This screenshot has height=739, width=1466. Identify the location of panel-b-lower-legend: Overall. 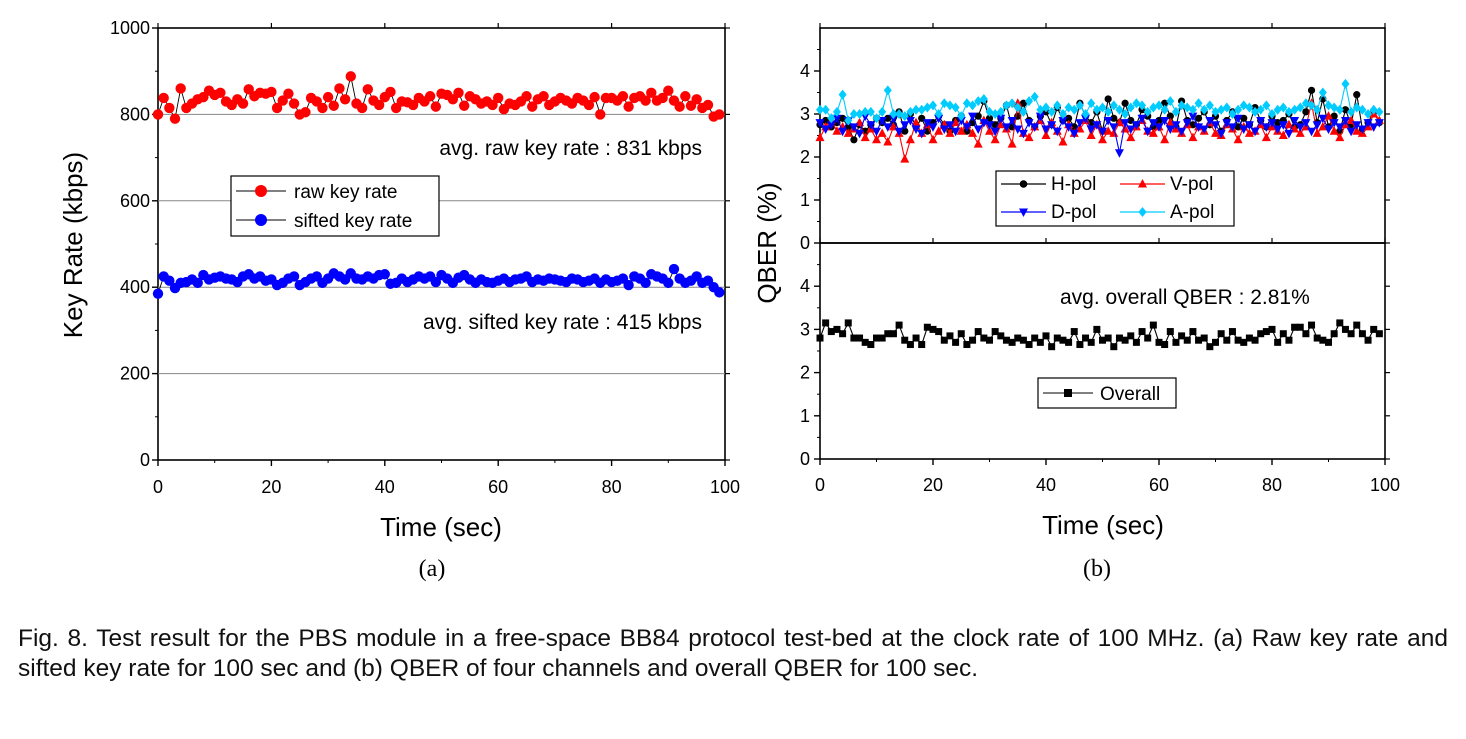
(1107, 393).